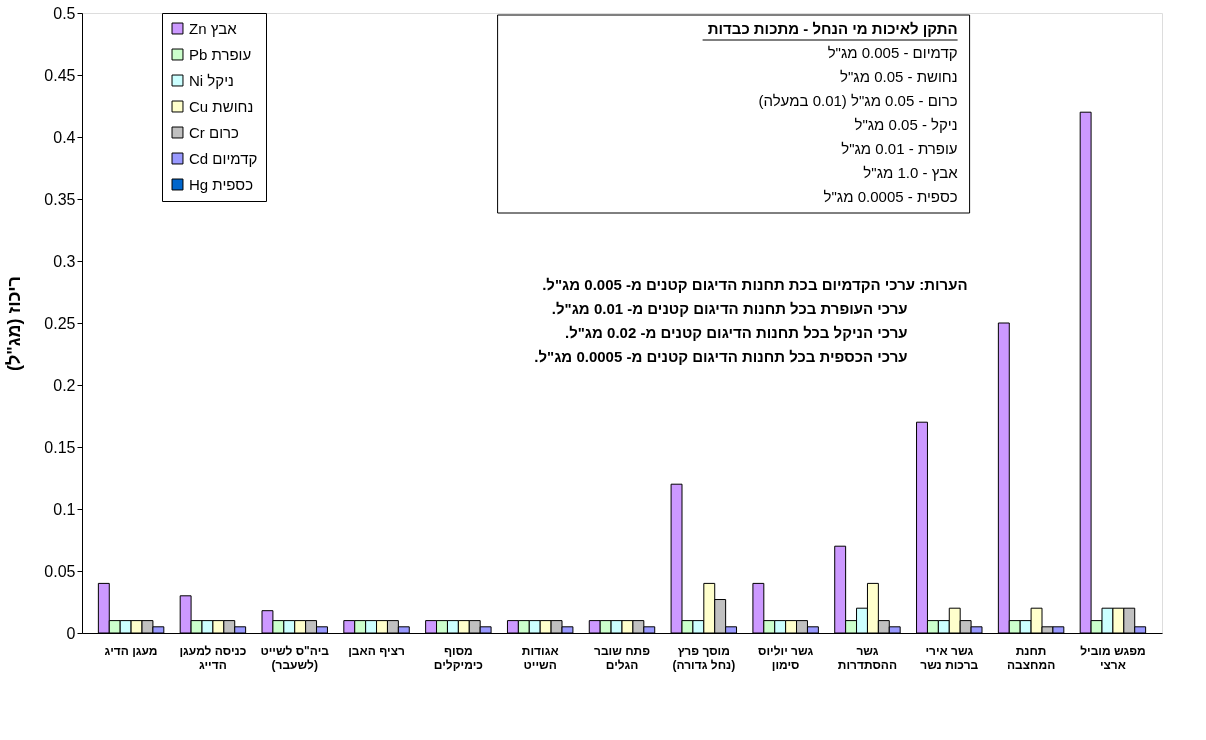 The image size is (1206, 740). What do you see at coordinates (376, 650) in the screenshot?
I see `x-tick-label: רציף האבן` at bounding box center [376, 650].